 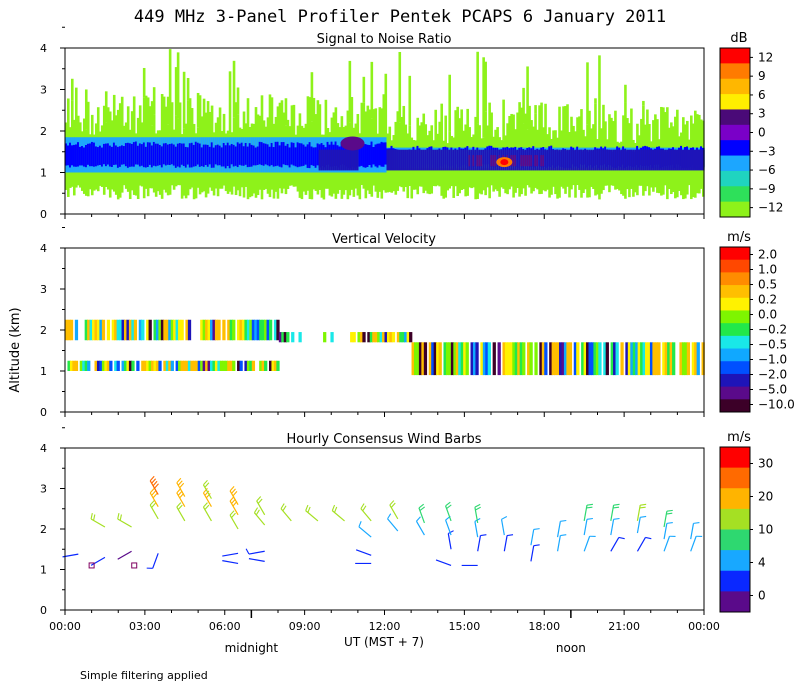 I want to click on y-tick-label: 3, so click(x=43, y=289).